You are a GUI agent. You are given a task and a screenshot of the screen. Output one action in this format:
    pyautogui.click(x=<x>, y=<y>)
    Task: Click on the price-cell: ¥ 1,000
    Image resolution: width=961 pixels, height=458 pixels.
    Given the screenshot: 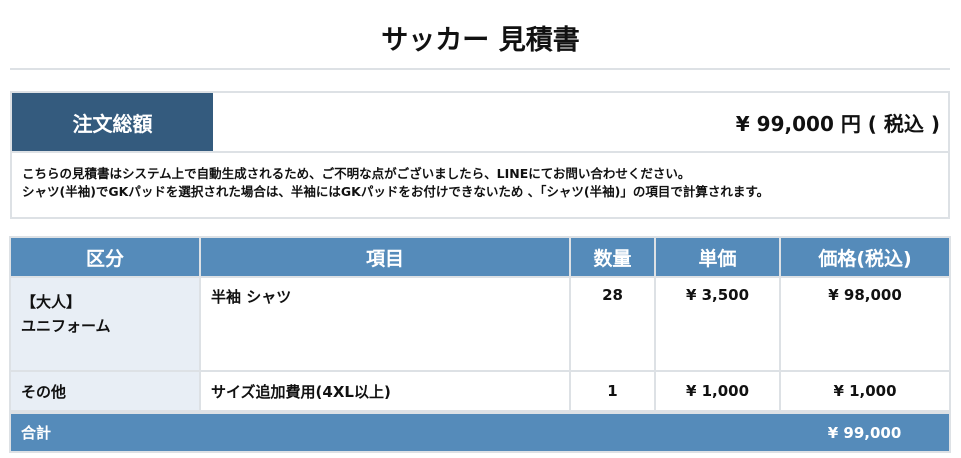 What is the action you would take?
    pyautogui.click(x=865, y=391)
    